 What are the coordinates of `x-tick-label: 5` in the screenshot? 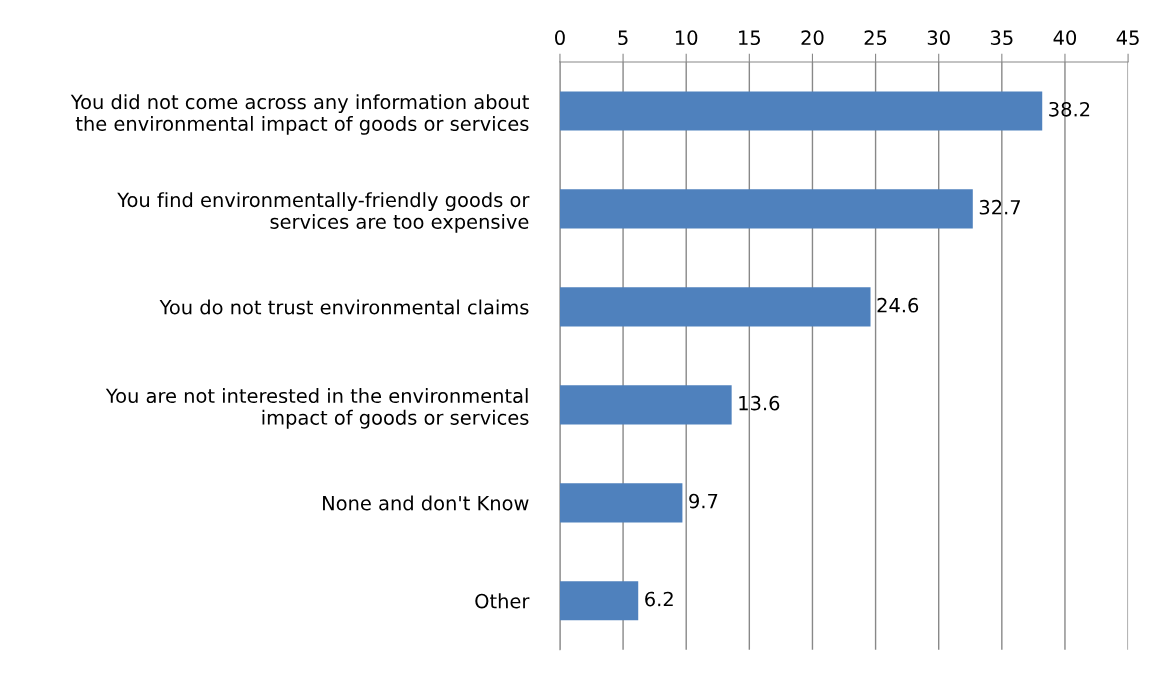 It's located at (623, 38).